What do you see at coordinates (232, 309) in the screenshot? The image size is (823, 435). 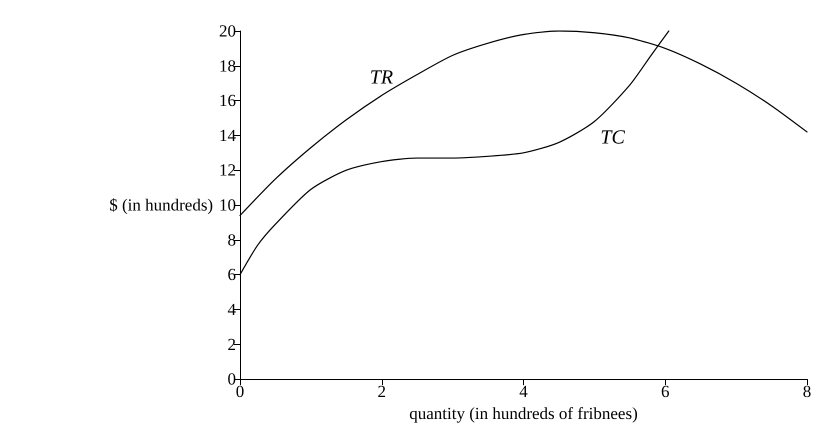 I see `y-tick-label: 4` at bounding box center [232, 309].